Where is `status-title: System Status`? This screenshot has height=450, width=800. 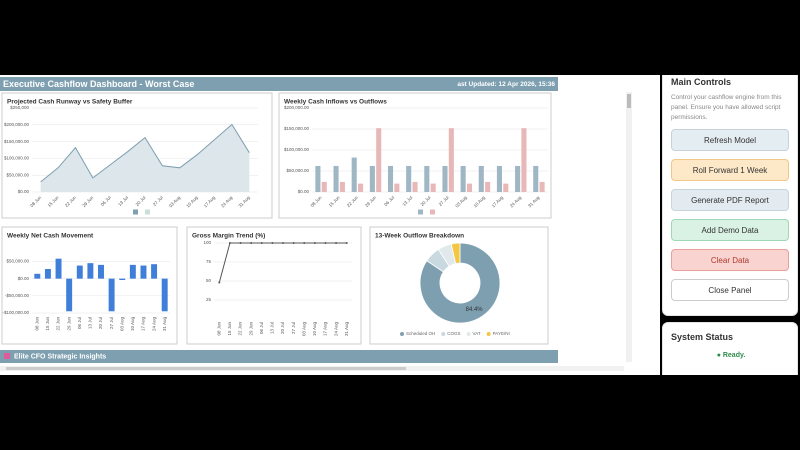
status-title: System Status is located at coordinates (702, 337).